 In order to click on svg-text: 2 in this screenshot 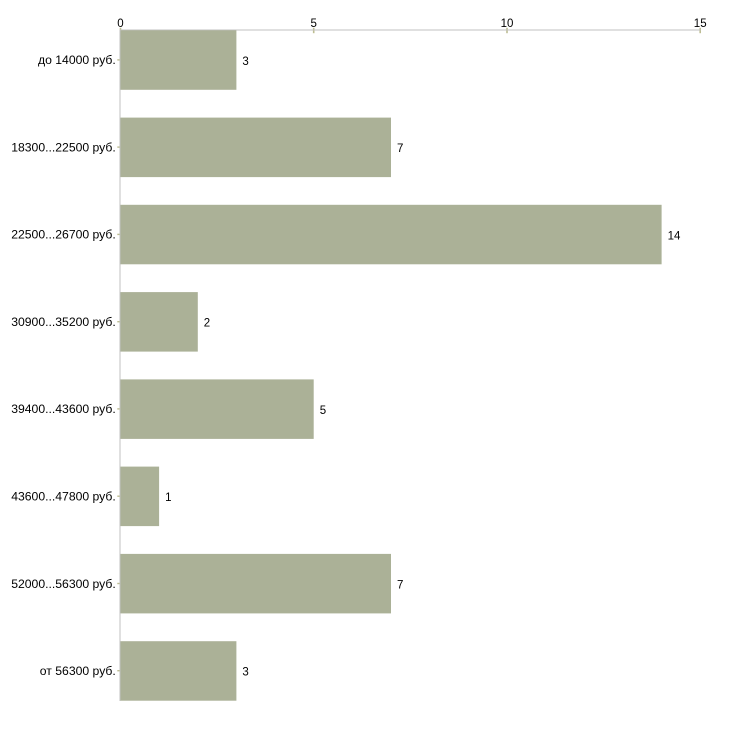, I will do `click(207, 324)`.